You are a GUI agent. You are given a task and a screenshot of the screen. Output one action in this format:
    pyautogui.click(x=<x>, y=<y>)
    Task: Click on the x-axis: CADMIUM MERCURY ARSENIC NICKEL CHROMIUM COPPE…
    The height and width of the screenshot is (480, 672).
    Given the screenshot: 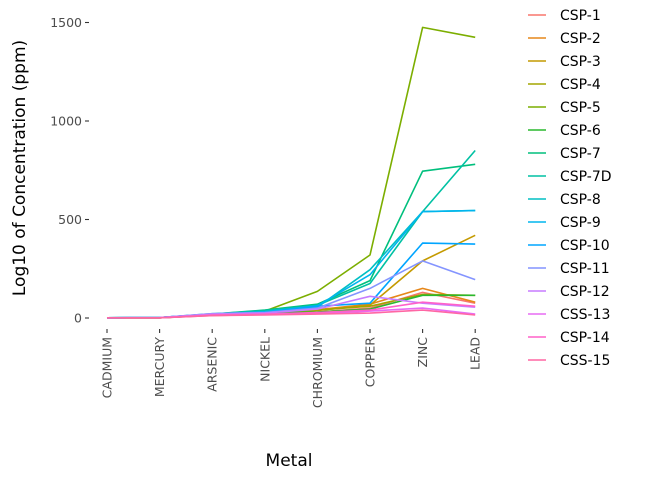 What is the action you would take?
    pyautogui.click(x=291, y=368)
    